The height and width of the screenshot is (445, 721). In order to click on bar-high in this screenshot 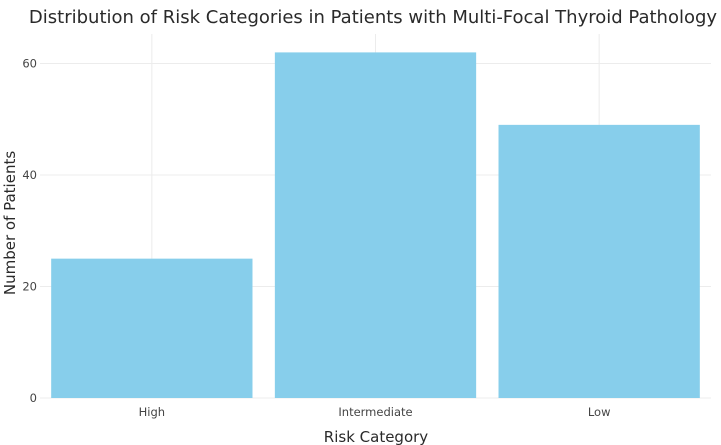, I will do `click(152, 328)`.